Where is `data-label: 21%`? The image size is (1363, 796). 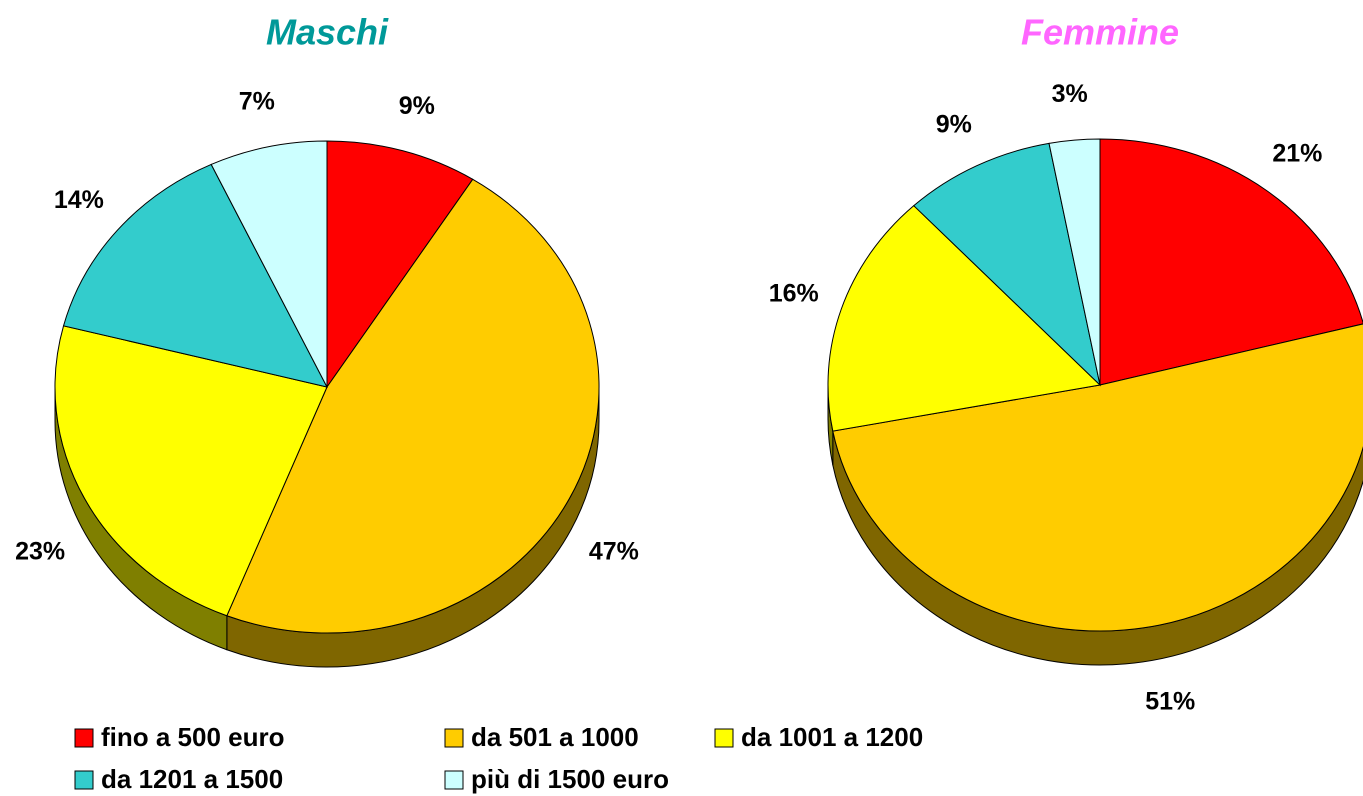 data-label: 21% is located at coordinates (1297, 154).